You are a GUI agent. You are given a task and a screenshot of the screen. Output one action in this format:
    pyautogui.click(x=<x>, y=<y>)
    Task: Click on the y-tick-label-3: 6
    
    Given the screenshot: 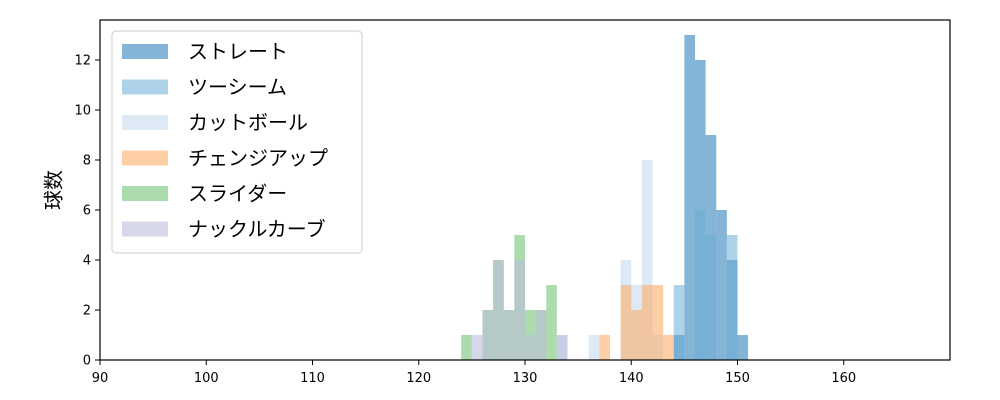 What is the action you would take?
    pyautogui.click(x=87, y=211)
    